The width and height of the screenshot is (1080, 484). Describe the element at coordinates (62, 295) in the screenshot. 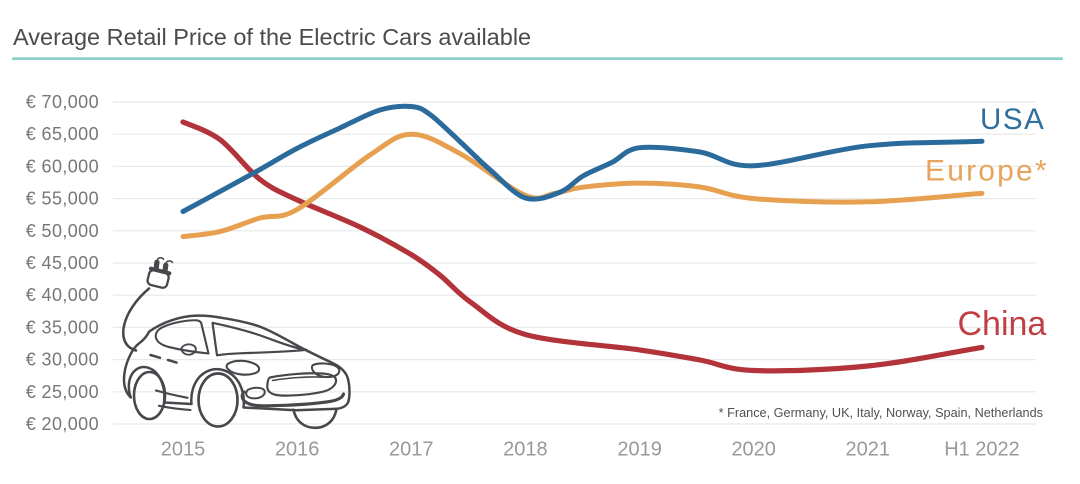

I see `svg-text: € 40,000` at that location.